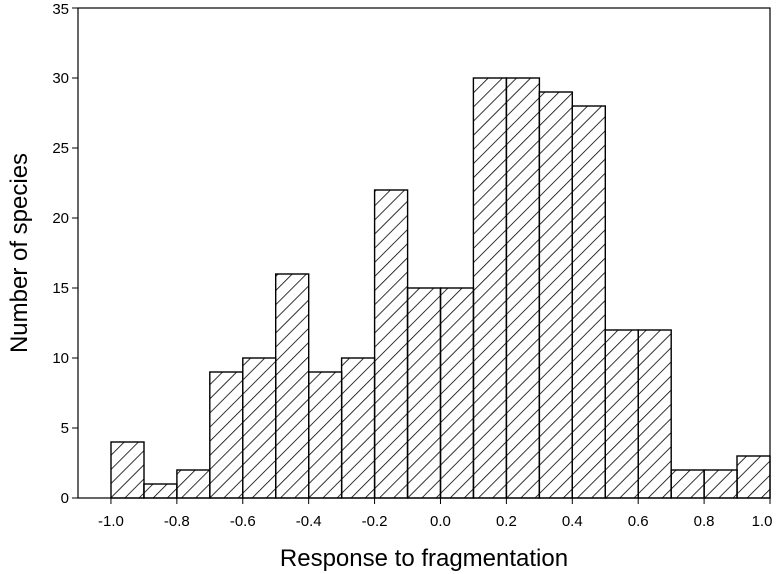  What do you see at coordinates (572, 521) in the screenshot?
I see `x-tick-label: 0.4` at bounding box center [572, 521].